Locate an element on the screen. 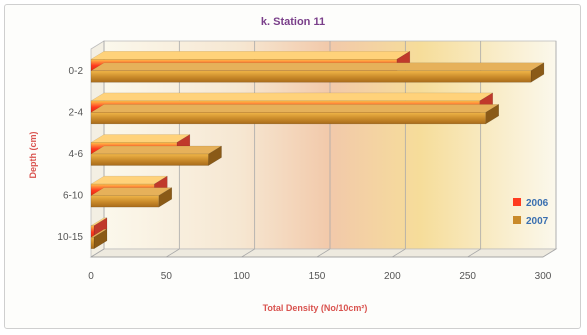 This screenshot has width=587, height=335. x-tick-labels: 0 50 100 150 200 250 300 is located at coordinates (320, 276).